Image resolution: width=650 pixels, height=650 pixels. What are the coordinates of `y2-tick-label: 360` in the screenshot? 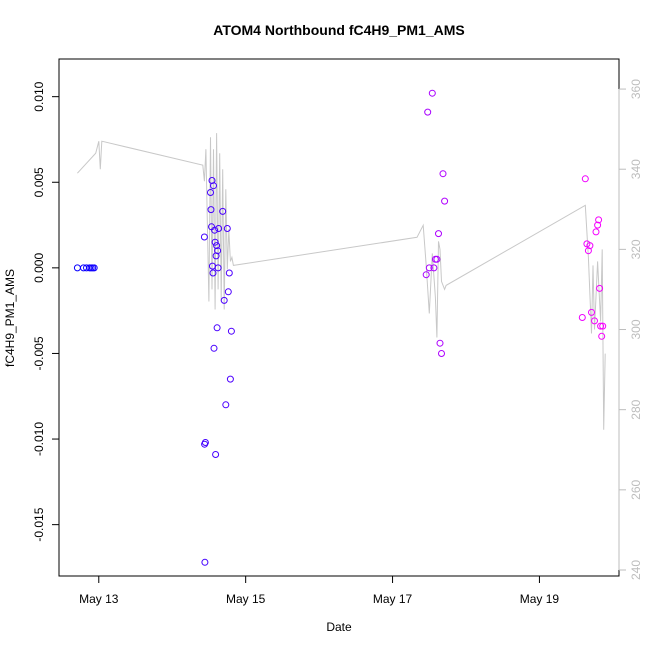 It's located at (636, 89).